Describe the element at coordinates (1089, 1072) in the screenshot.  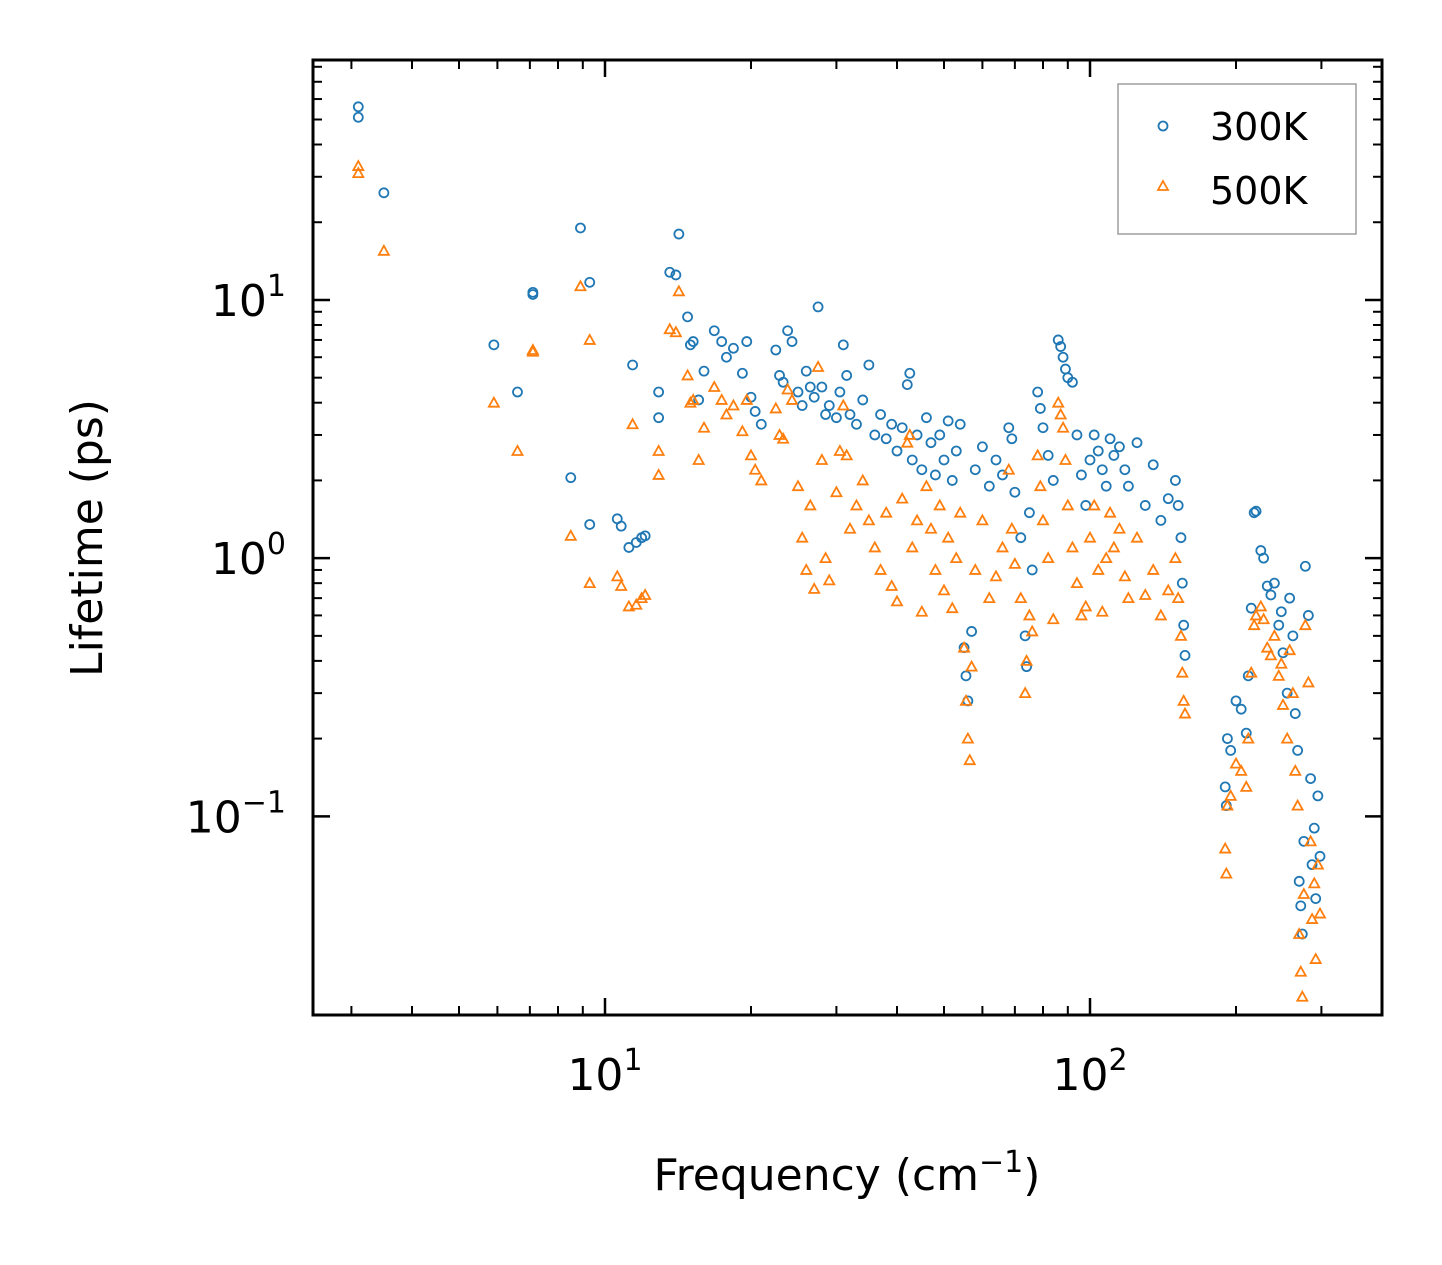
I see `x-tick-label: 10²` at that location.